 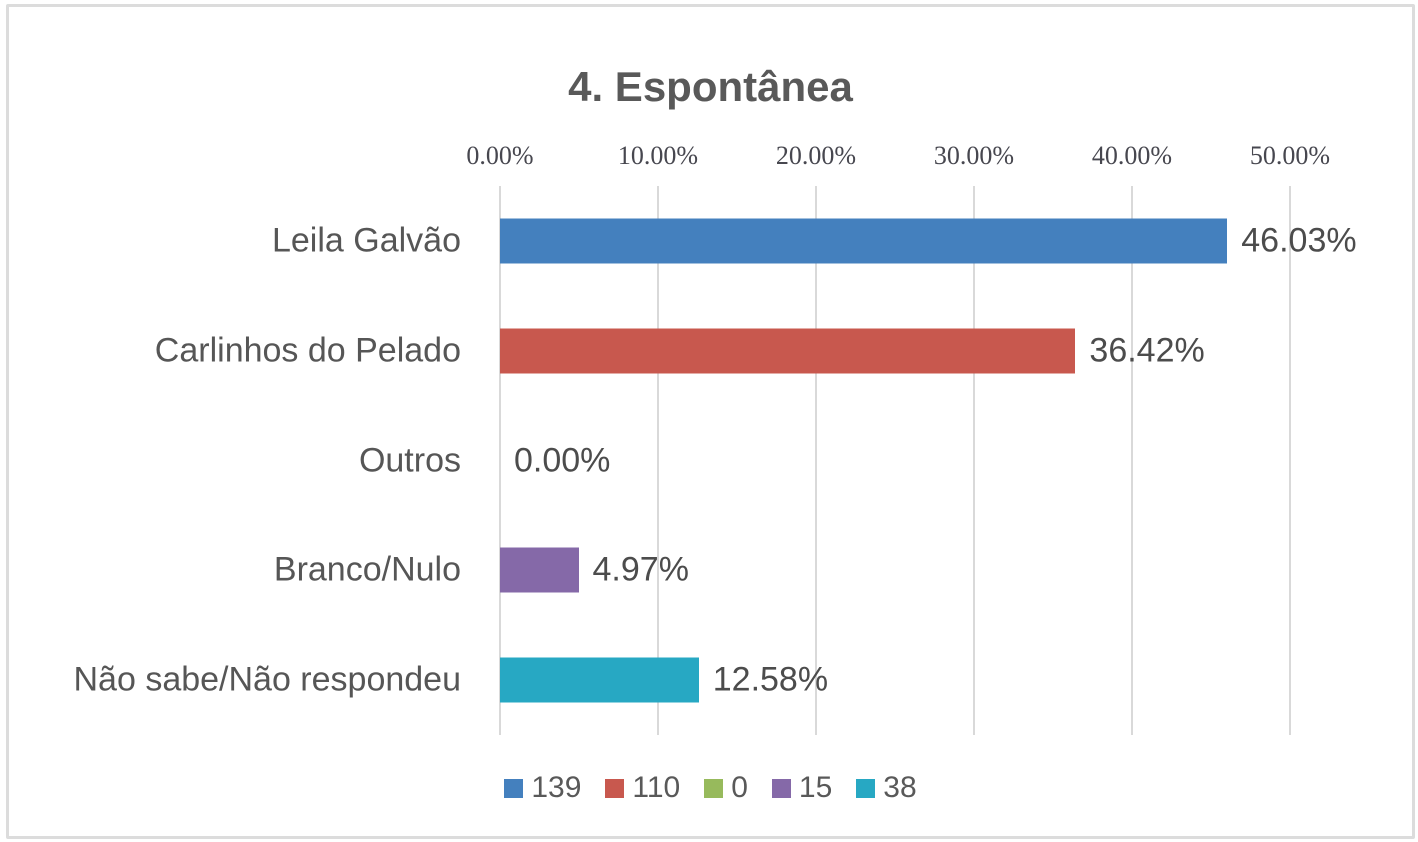 What do you see at coordinates (710, 86) in the screenshot?
I see `chart-title: 4. Espontânea` at bounding box center [710, 86].